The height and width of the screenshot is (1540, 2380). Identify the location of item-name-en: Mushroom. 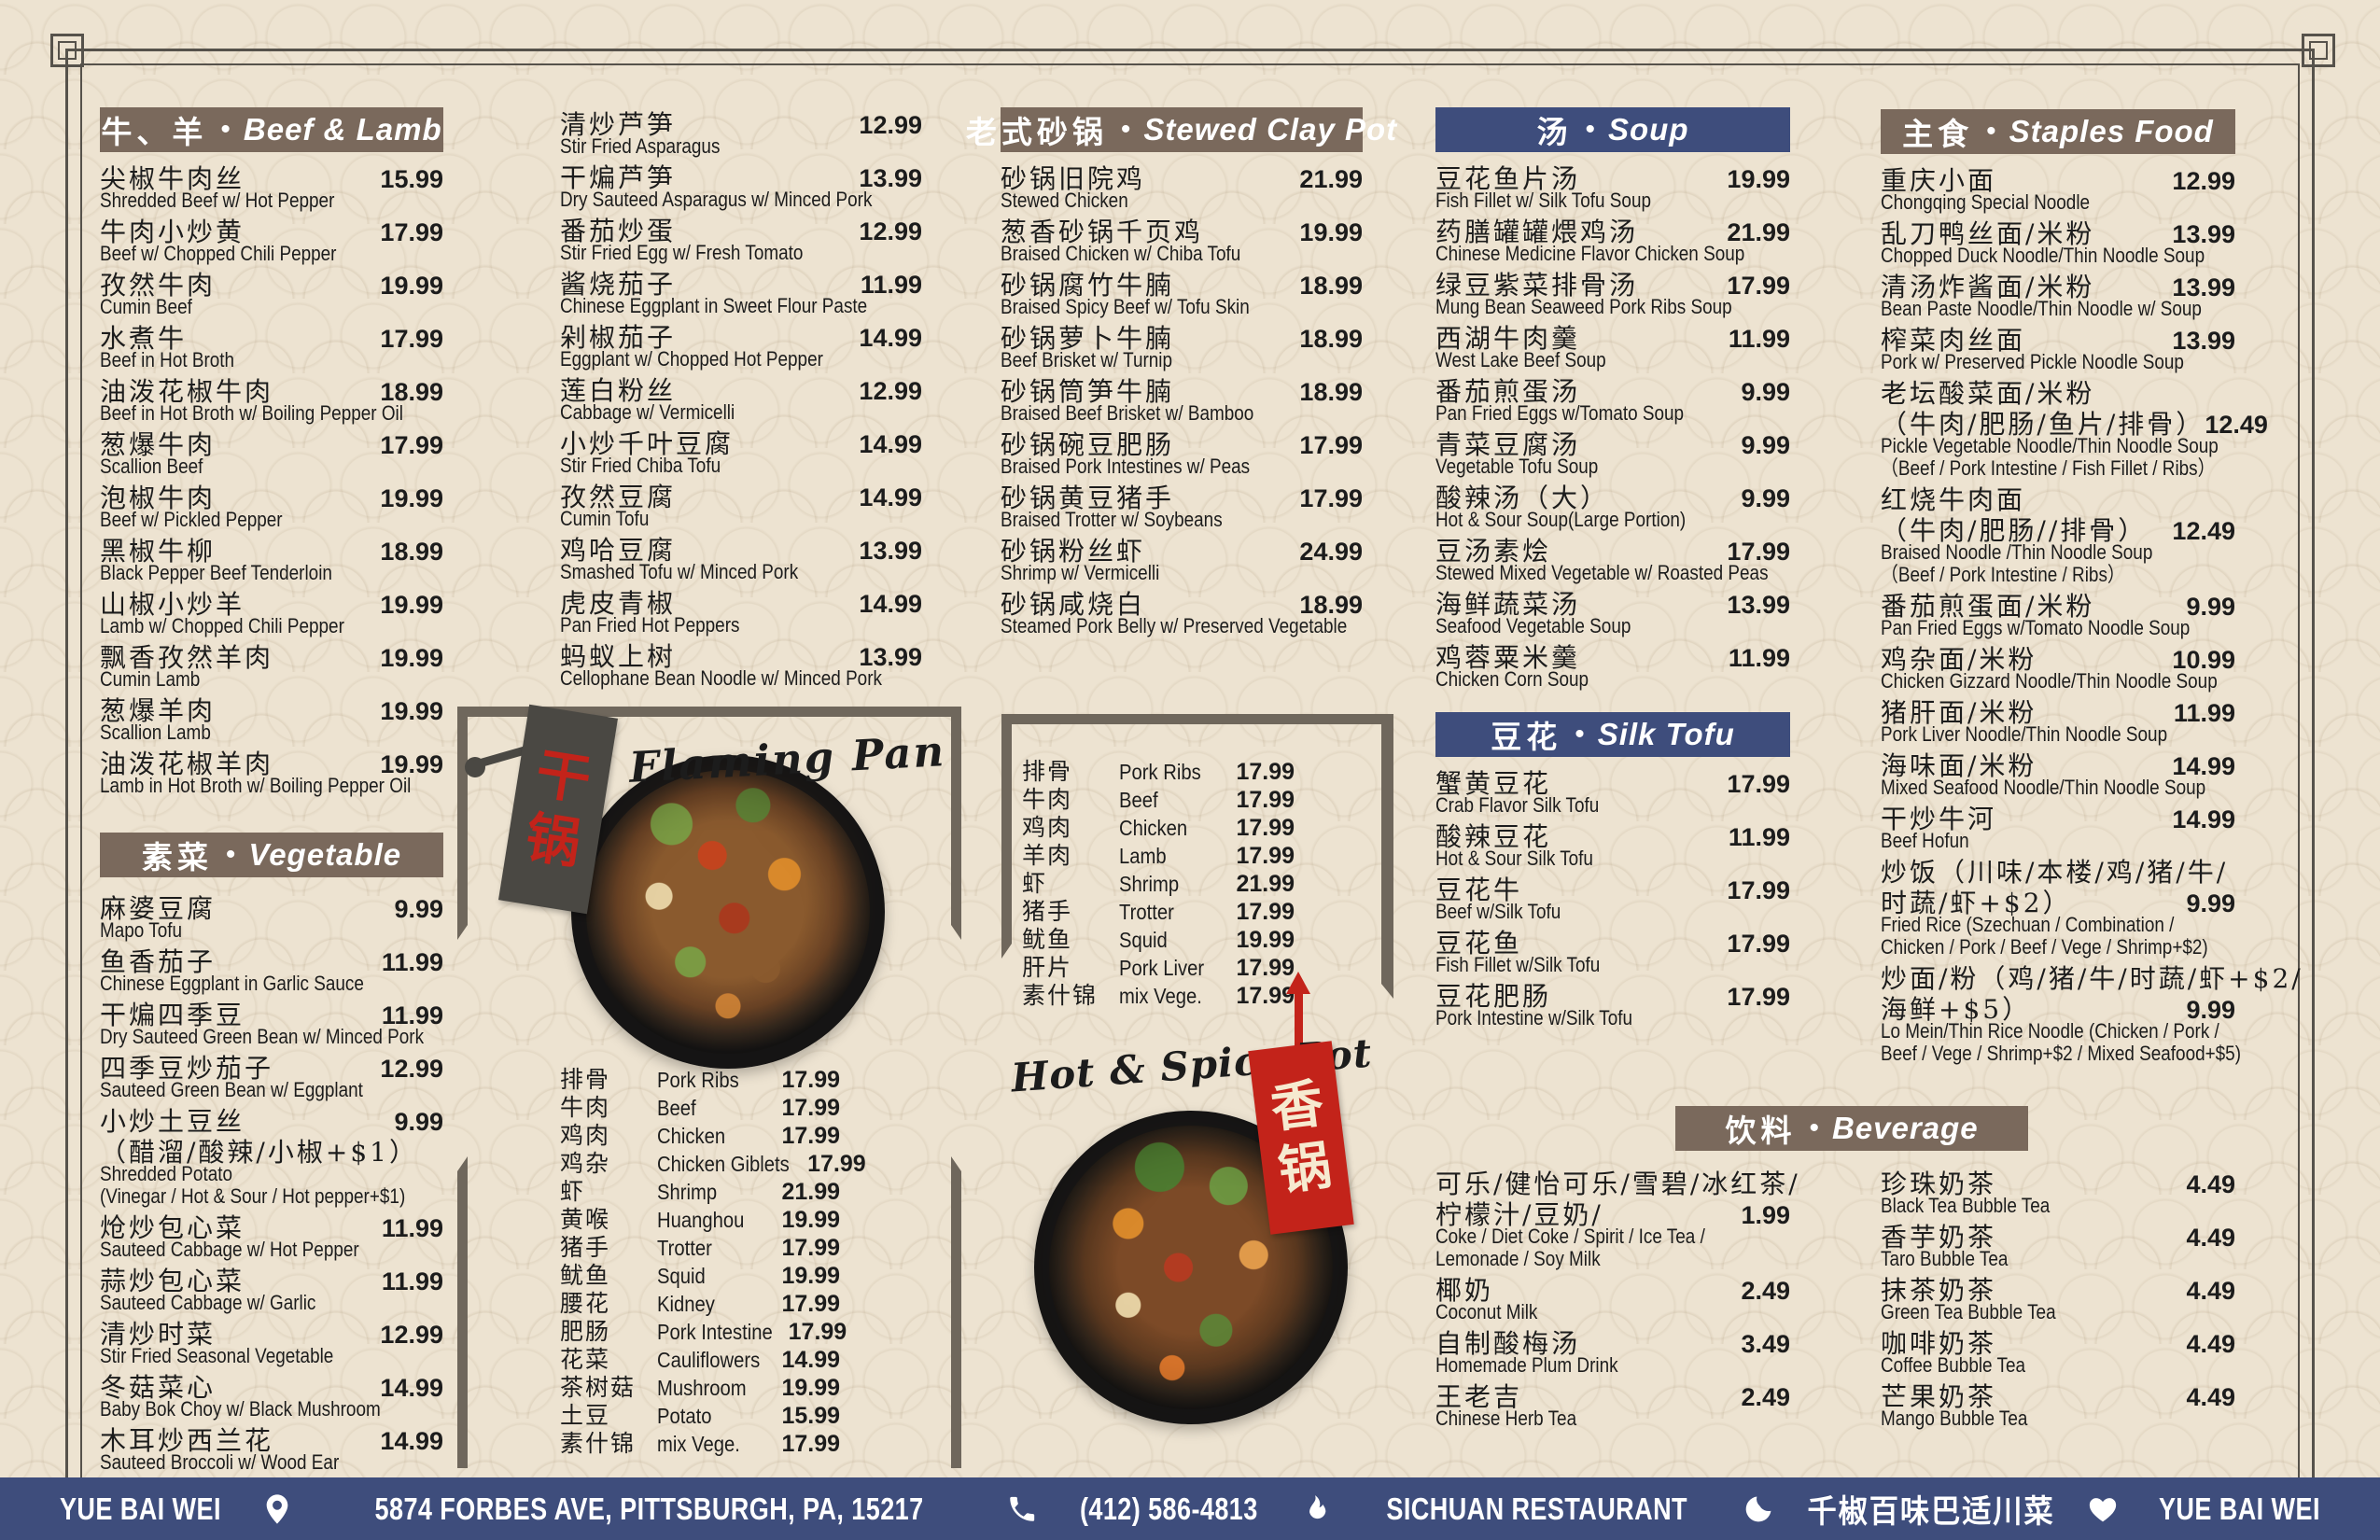
(702, 1388).